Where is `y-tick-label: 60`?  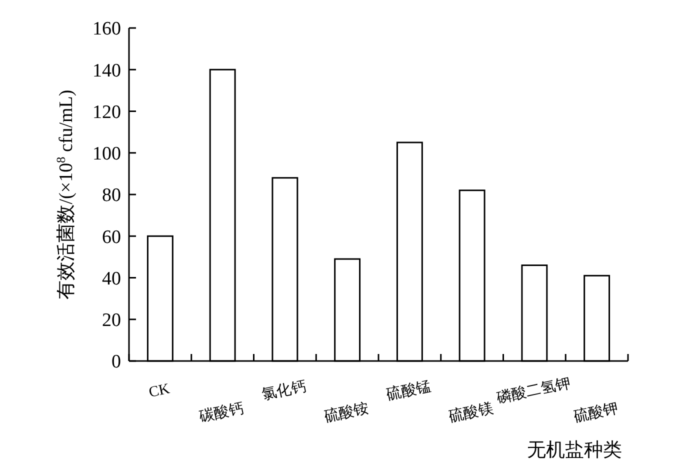 y-tick-label: 60 is located at coordinates (111, 237).